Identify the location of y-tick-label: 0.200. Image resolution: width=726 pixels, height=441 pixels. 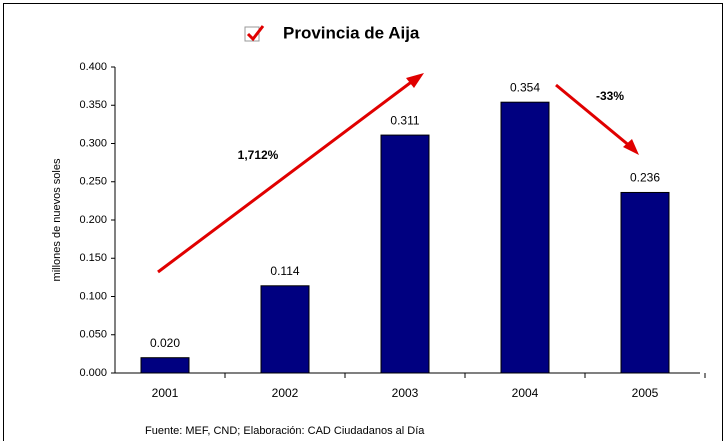
(93, 220).